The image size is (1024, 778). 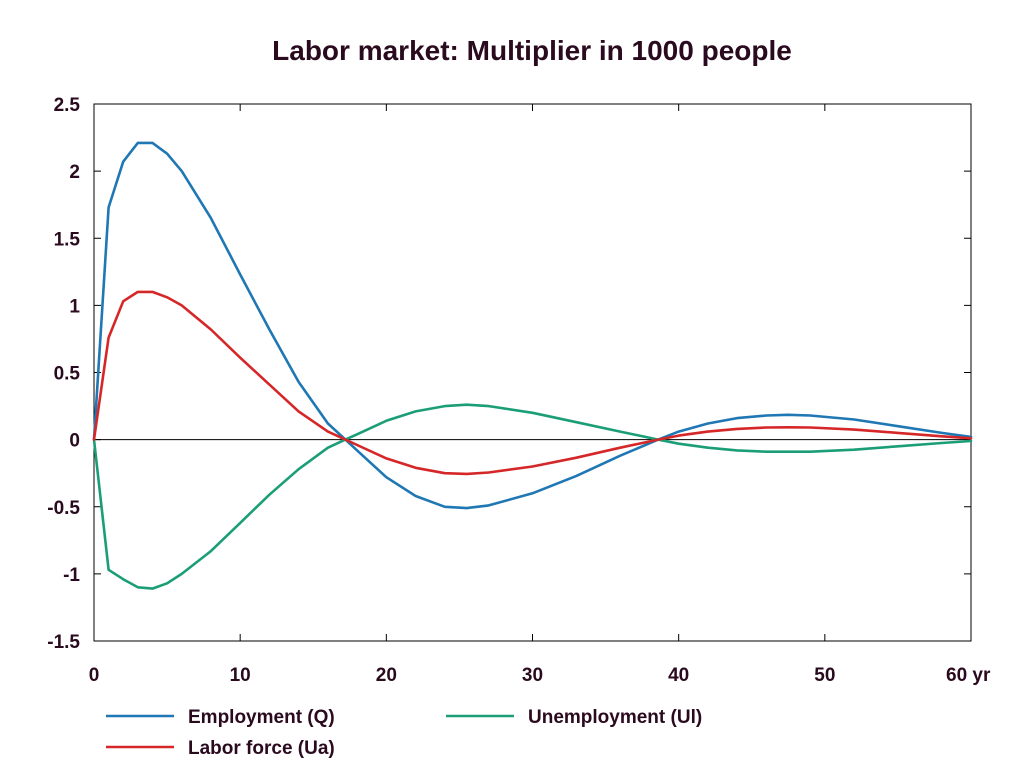 What do you see at coordinates (74, 172) in the screenshot?
I see `y-tick-label: 2` at bounding box center [74, 172].